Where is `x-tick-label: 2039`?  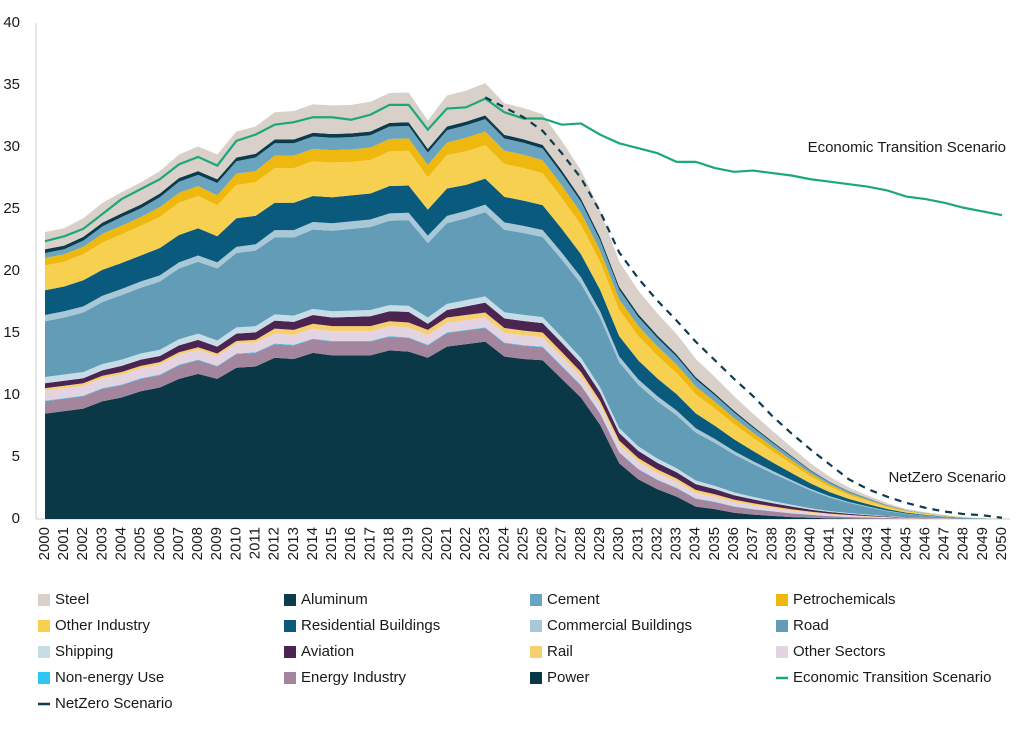
x-tick-label: 2039 is located at coordinates (790, 543).